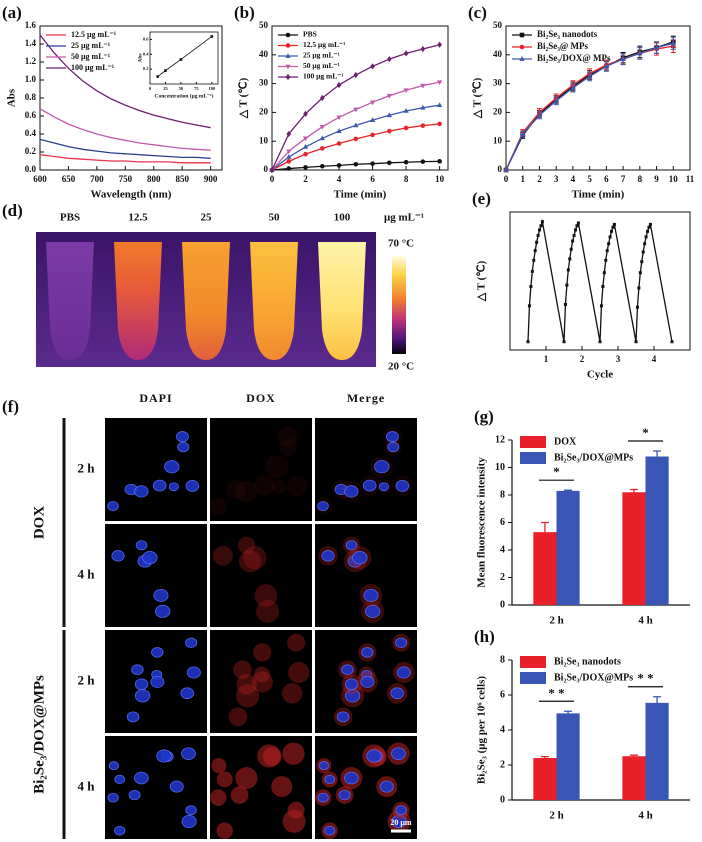  Describe the element at coordinates (401, 822) in the screenshot. I see `scale-bar-label: 20 μm` at that location.